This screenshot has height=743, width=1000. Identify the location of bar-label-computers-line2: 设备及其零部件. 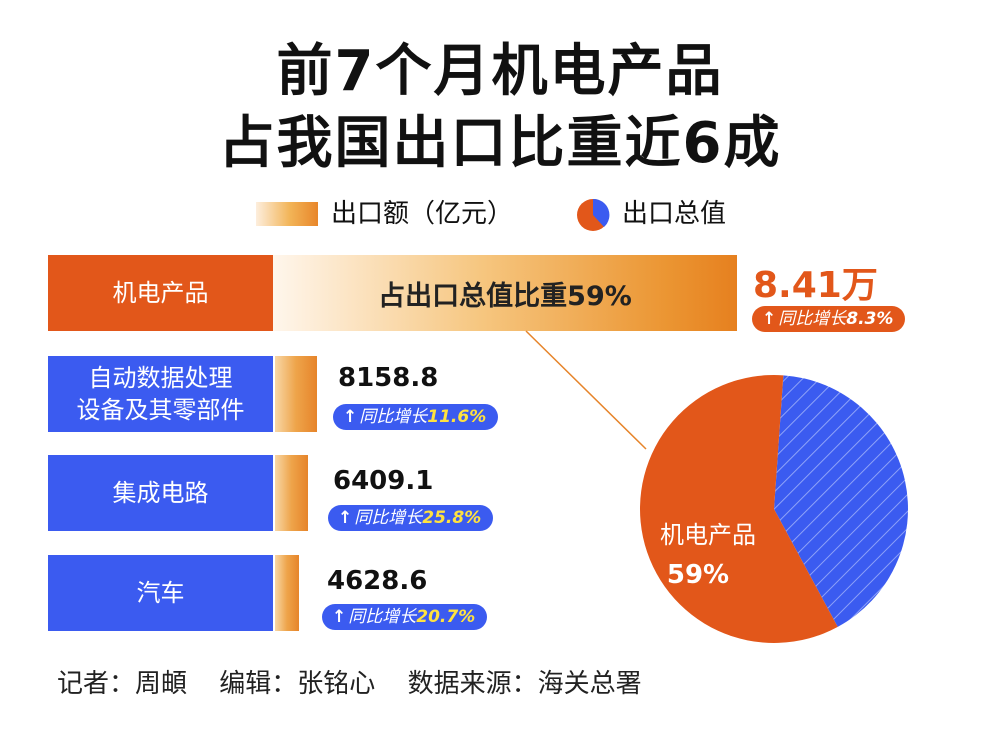
(160, 410).